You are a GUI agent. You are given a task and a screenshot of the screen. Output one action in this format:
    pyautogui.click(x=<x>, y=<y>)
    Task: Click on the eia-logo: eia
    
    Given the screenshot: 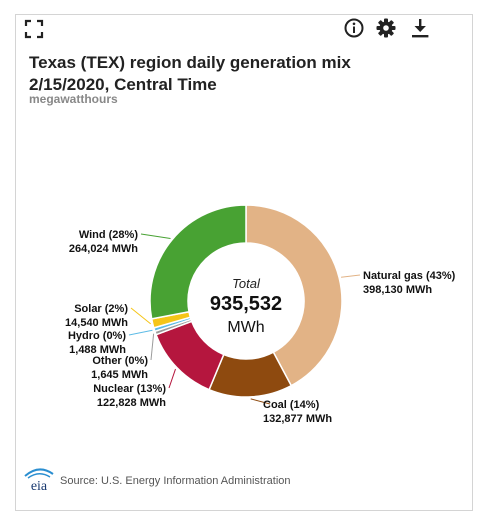 What is the action you would take?
    pyautogui.click(x=39, y=480)
    